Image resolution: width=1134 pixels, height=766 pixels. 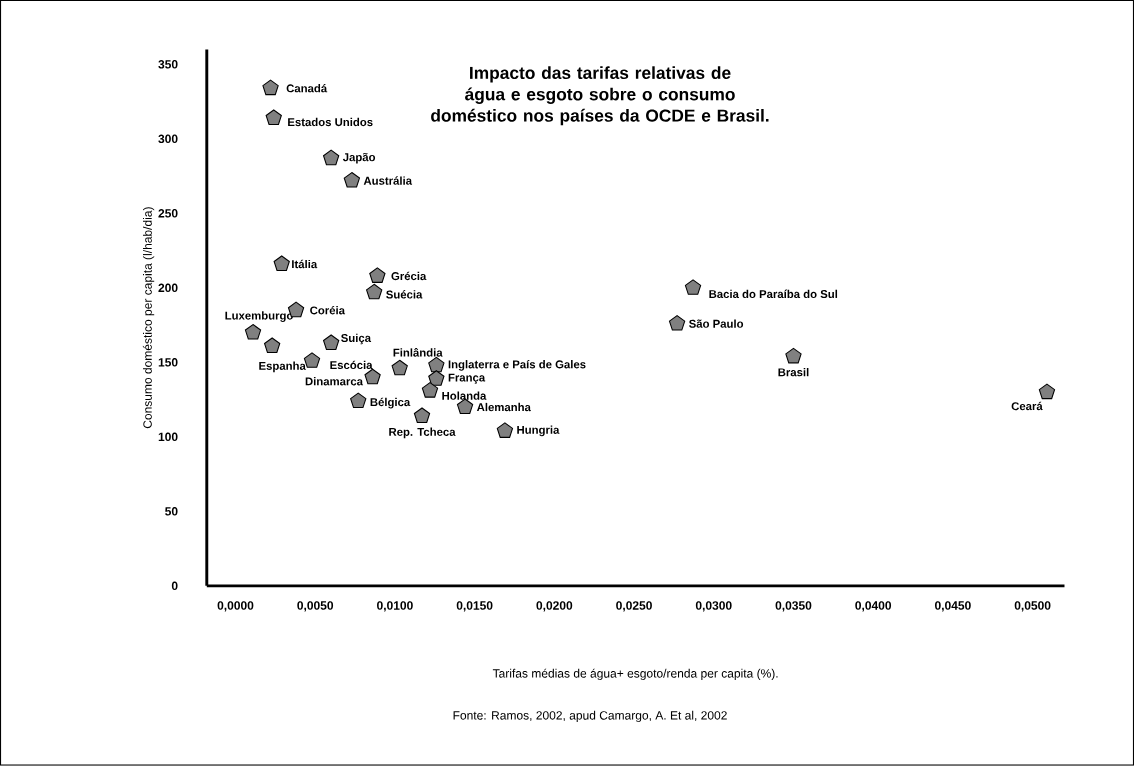 I want to click on annotation: Dinamarca, so click(x=334, y=381).